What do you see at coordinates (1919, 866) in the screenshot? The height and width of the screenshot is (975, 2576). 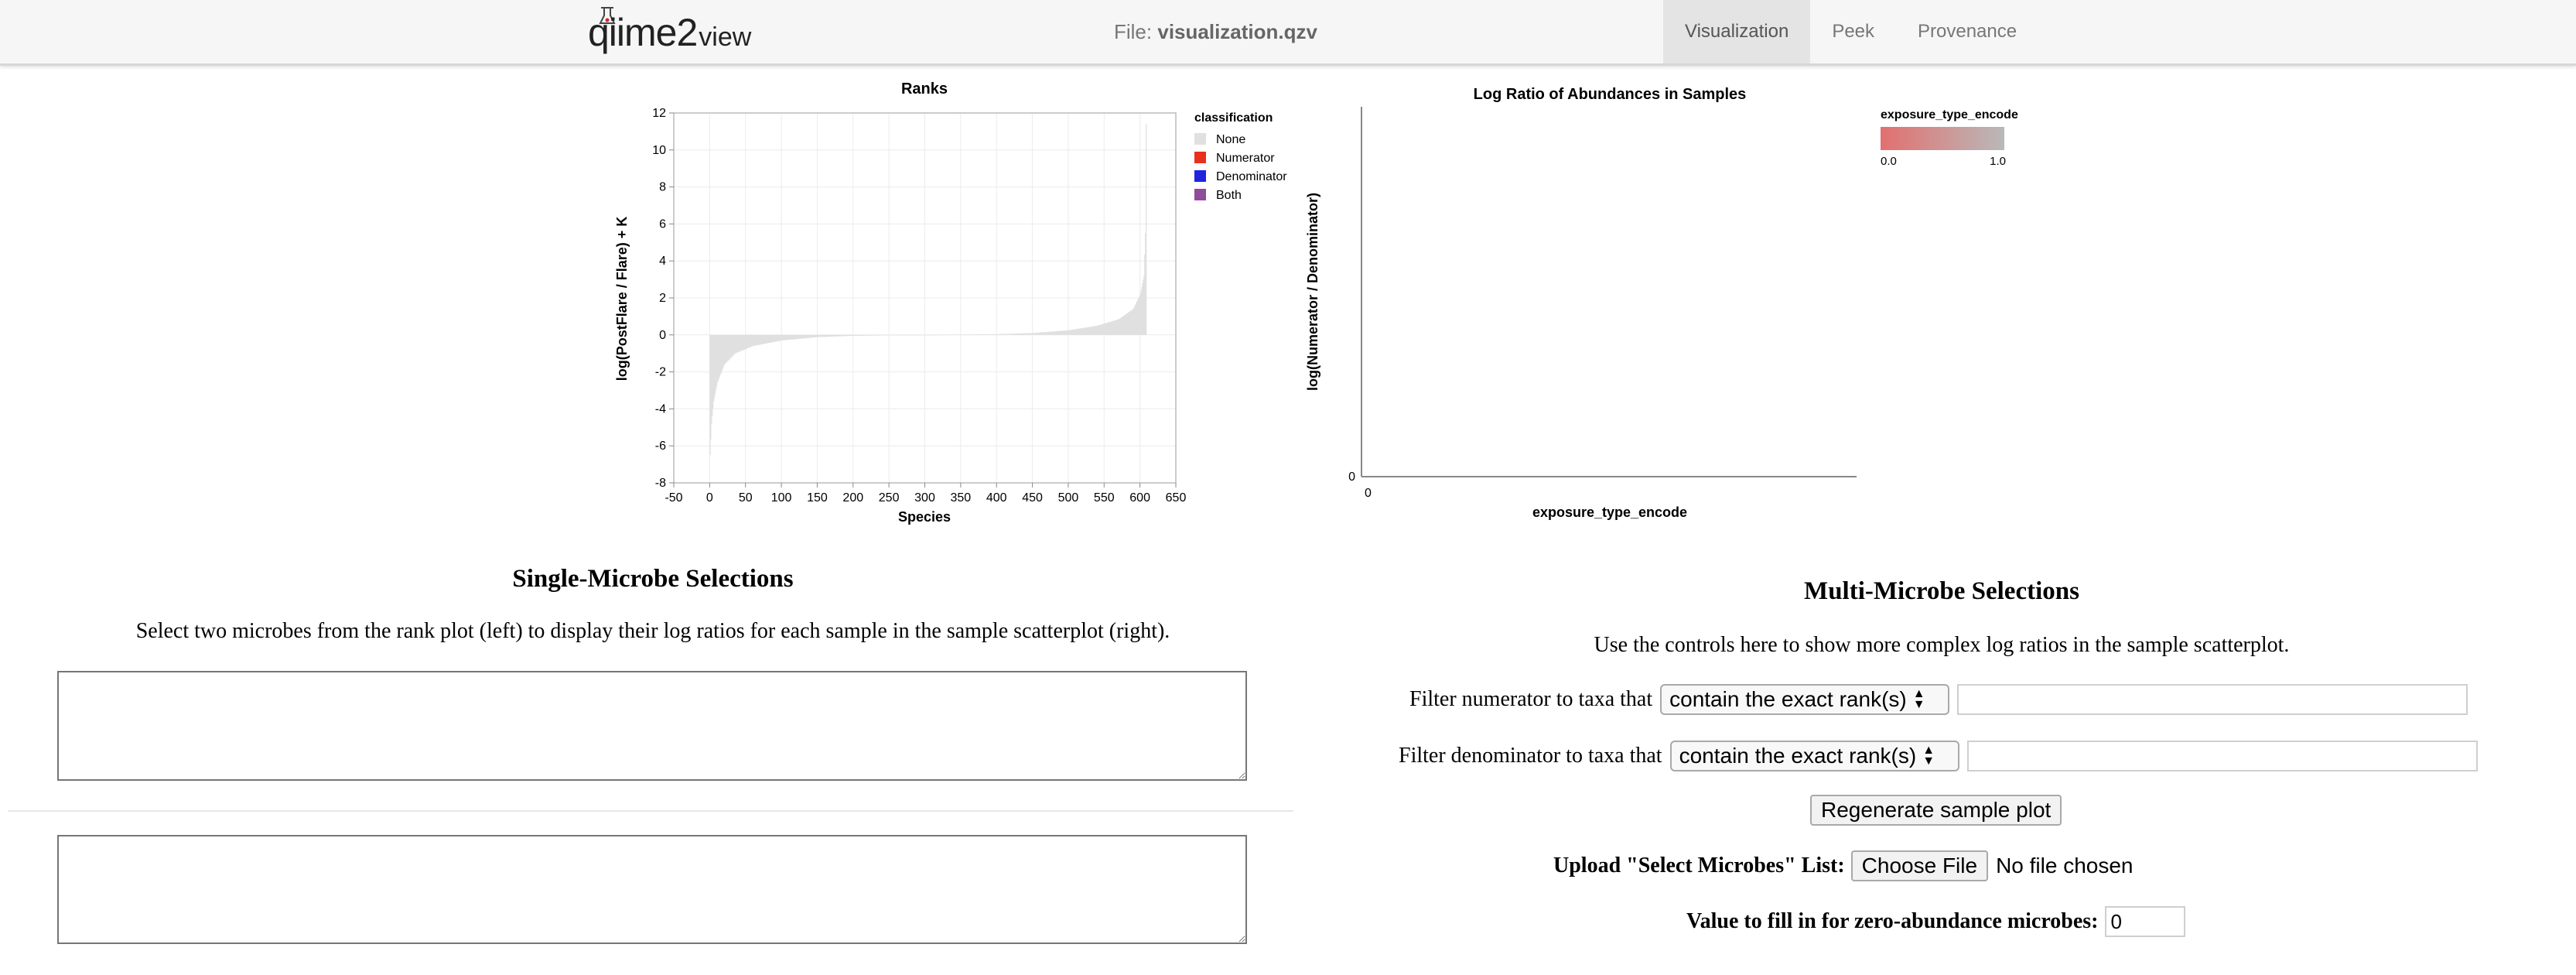 I see `choose-file-button: Choose File` at bounding box center [1919, 866].